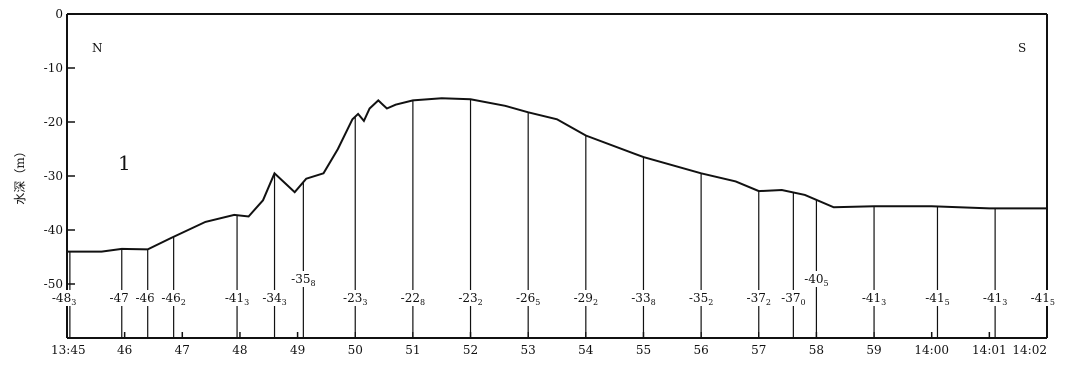  I want to click on sounding-label: -483, so click(64, 299).